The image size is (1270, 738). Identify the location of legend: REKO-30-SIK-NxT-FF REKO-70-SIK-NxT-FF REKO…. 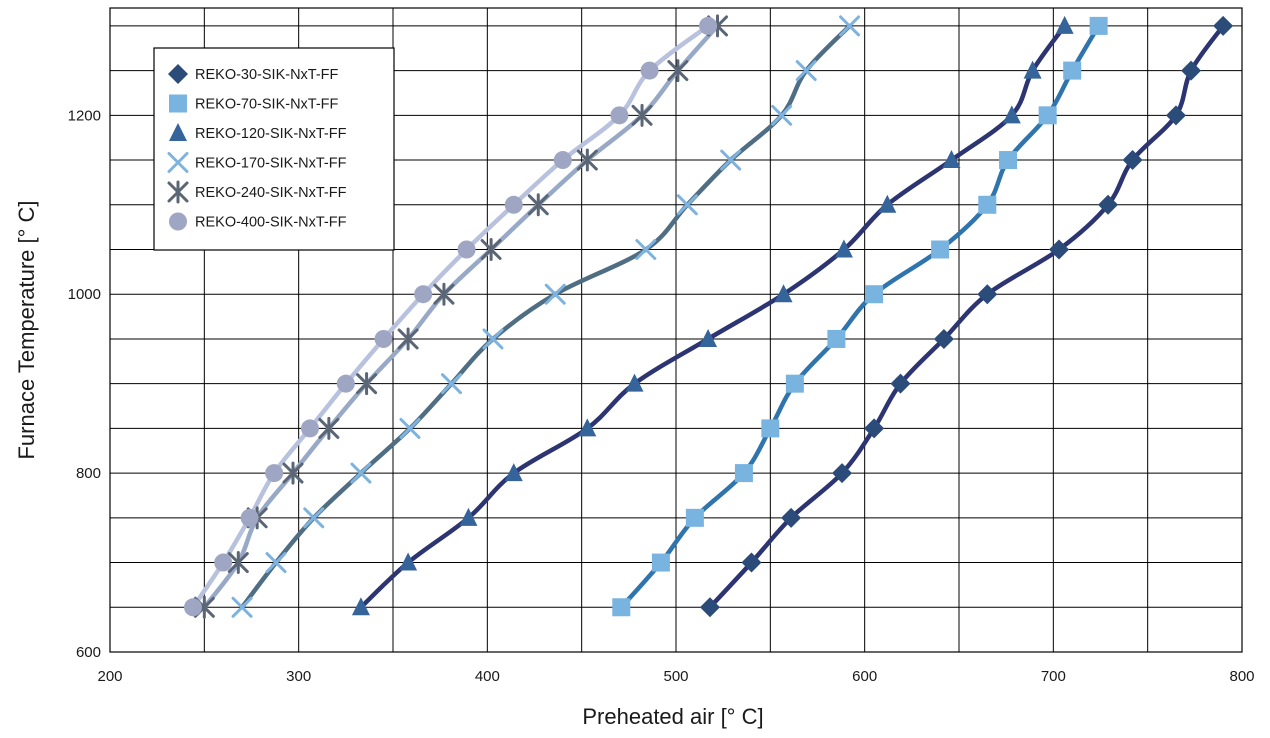
(274, 149).